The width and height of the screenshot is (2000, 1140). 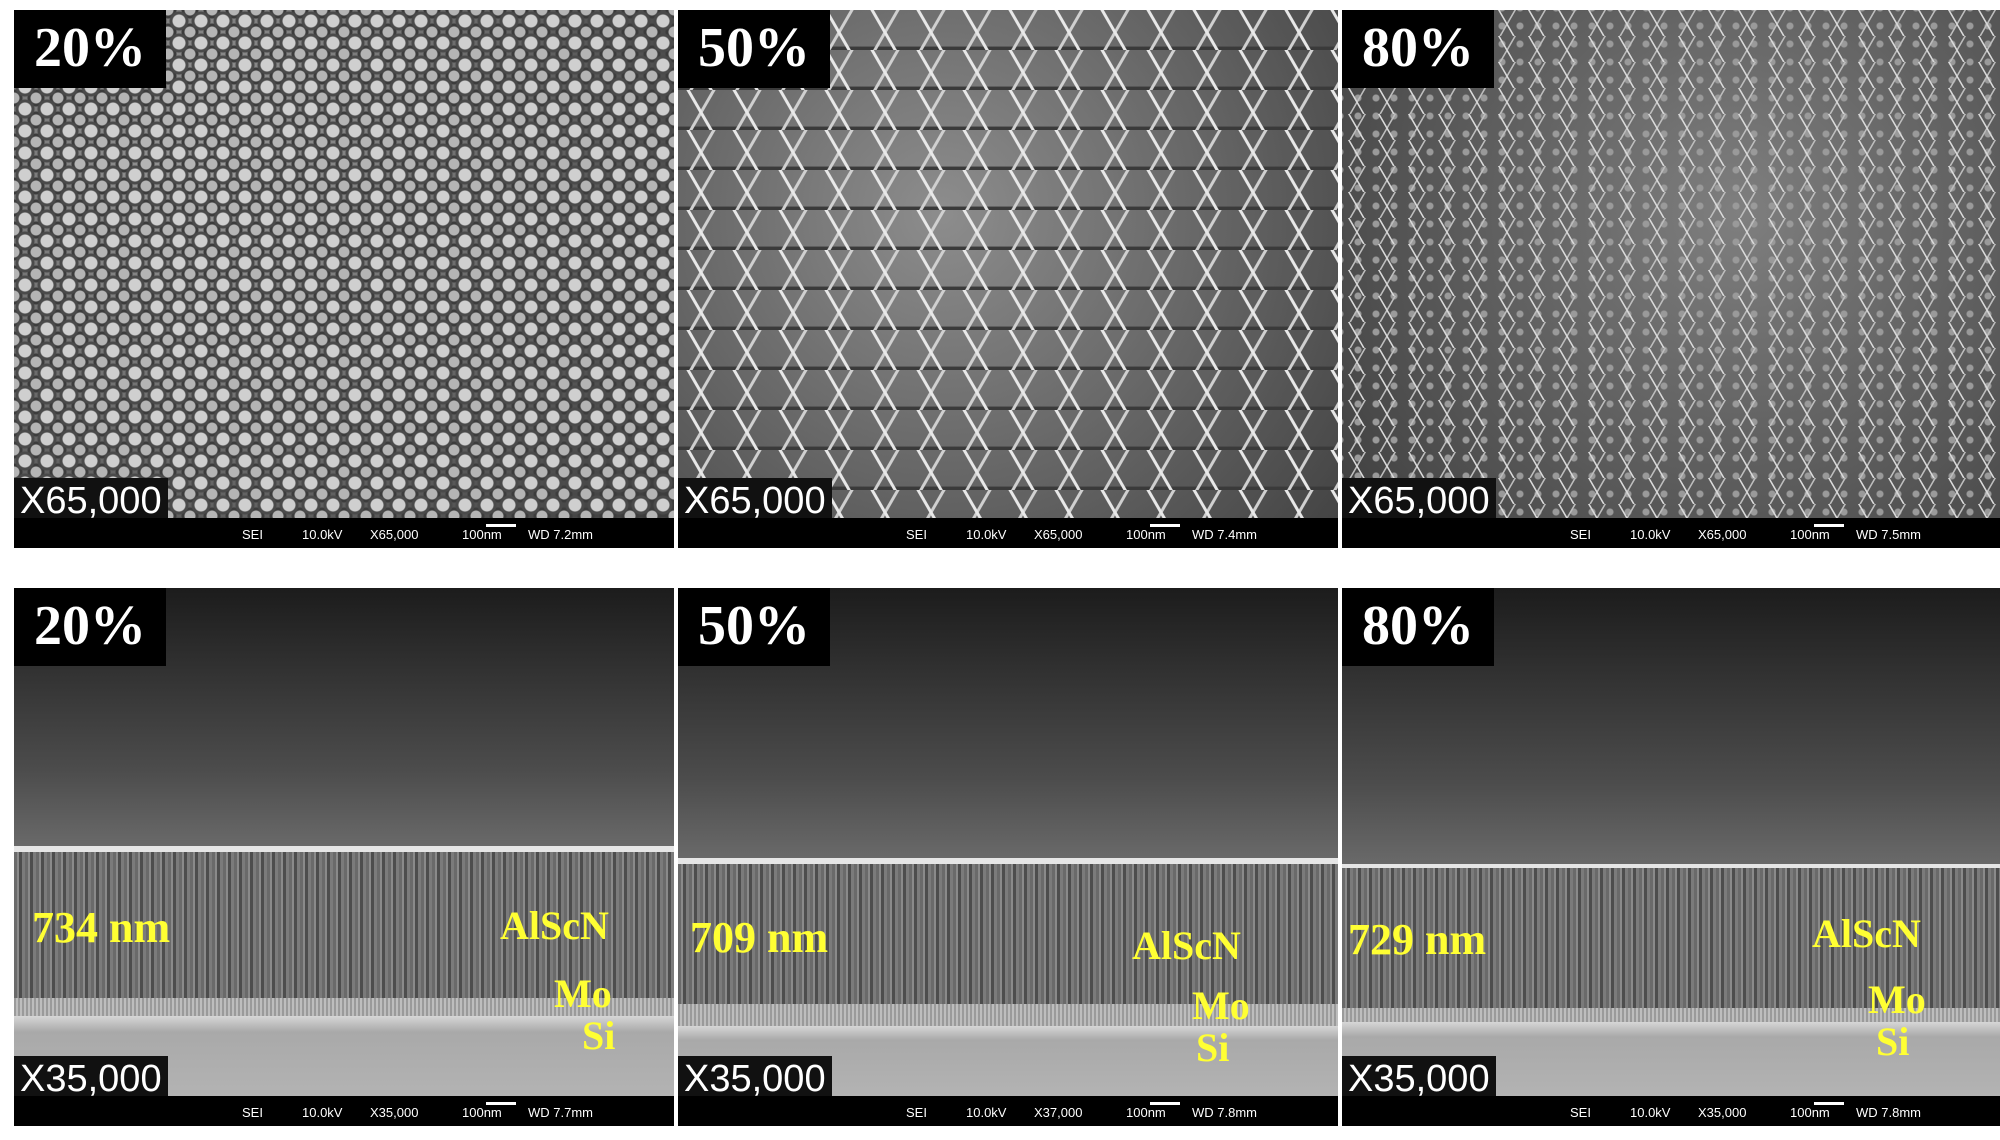 I want to click on sem-info-bar: SEI 10.0kV X65,000 100nm WD 7.5mm, so click(x=1671, y=533).